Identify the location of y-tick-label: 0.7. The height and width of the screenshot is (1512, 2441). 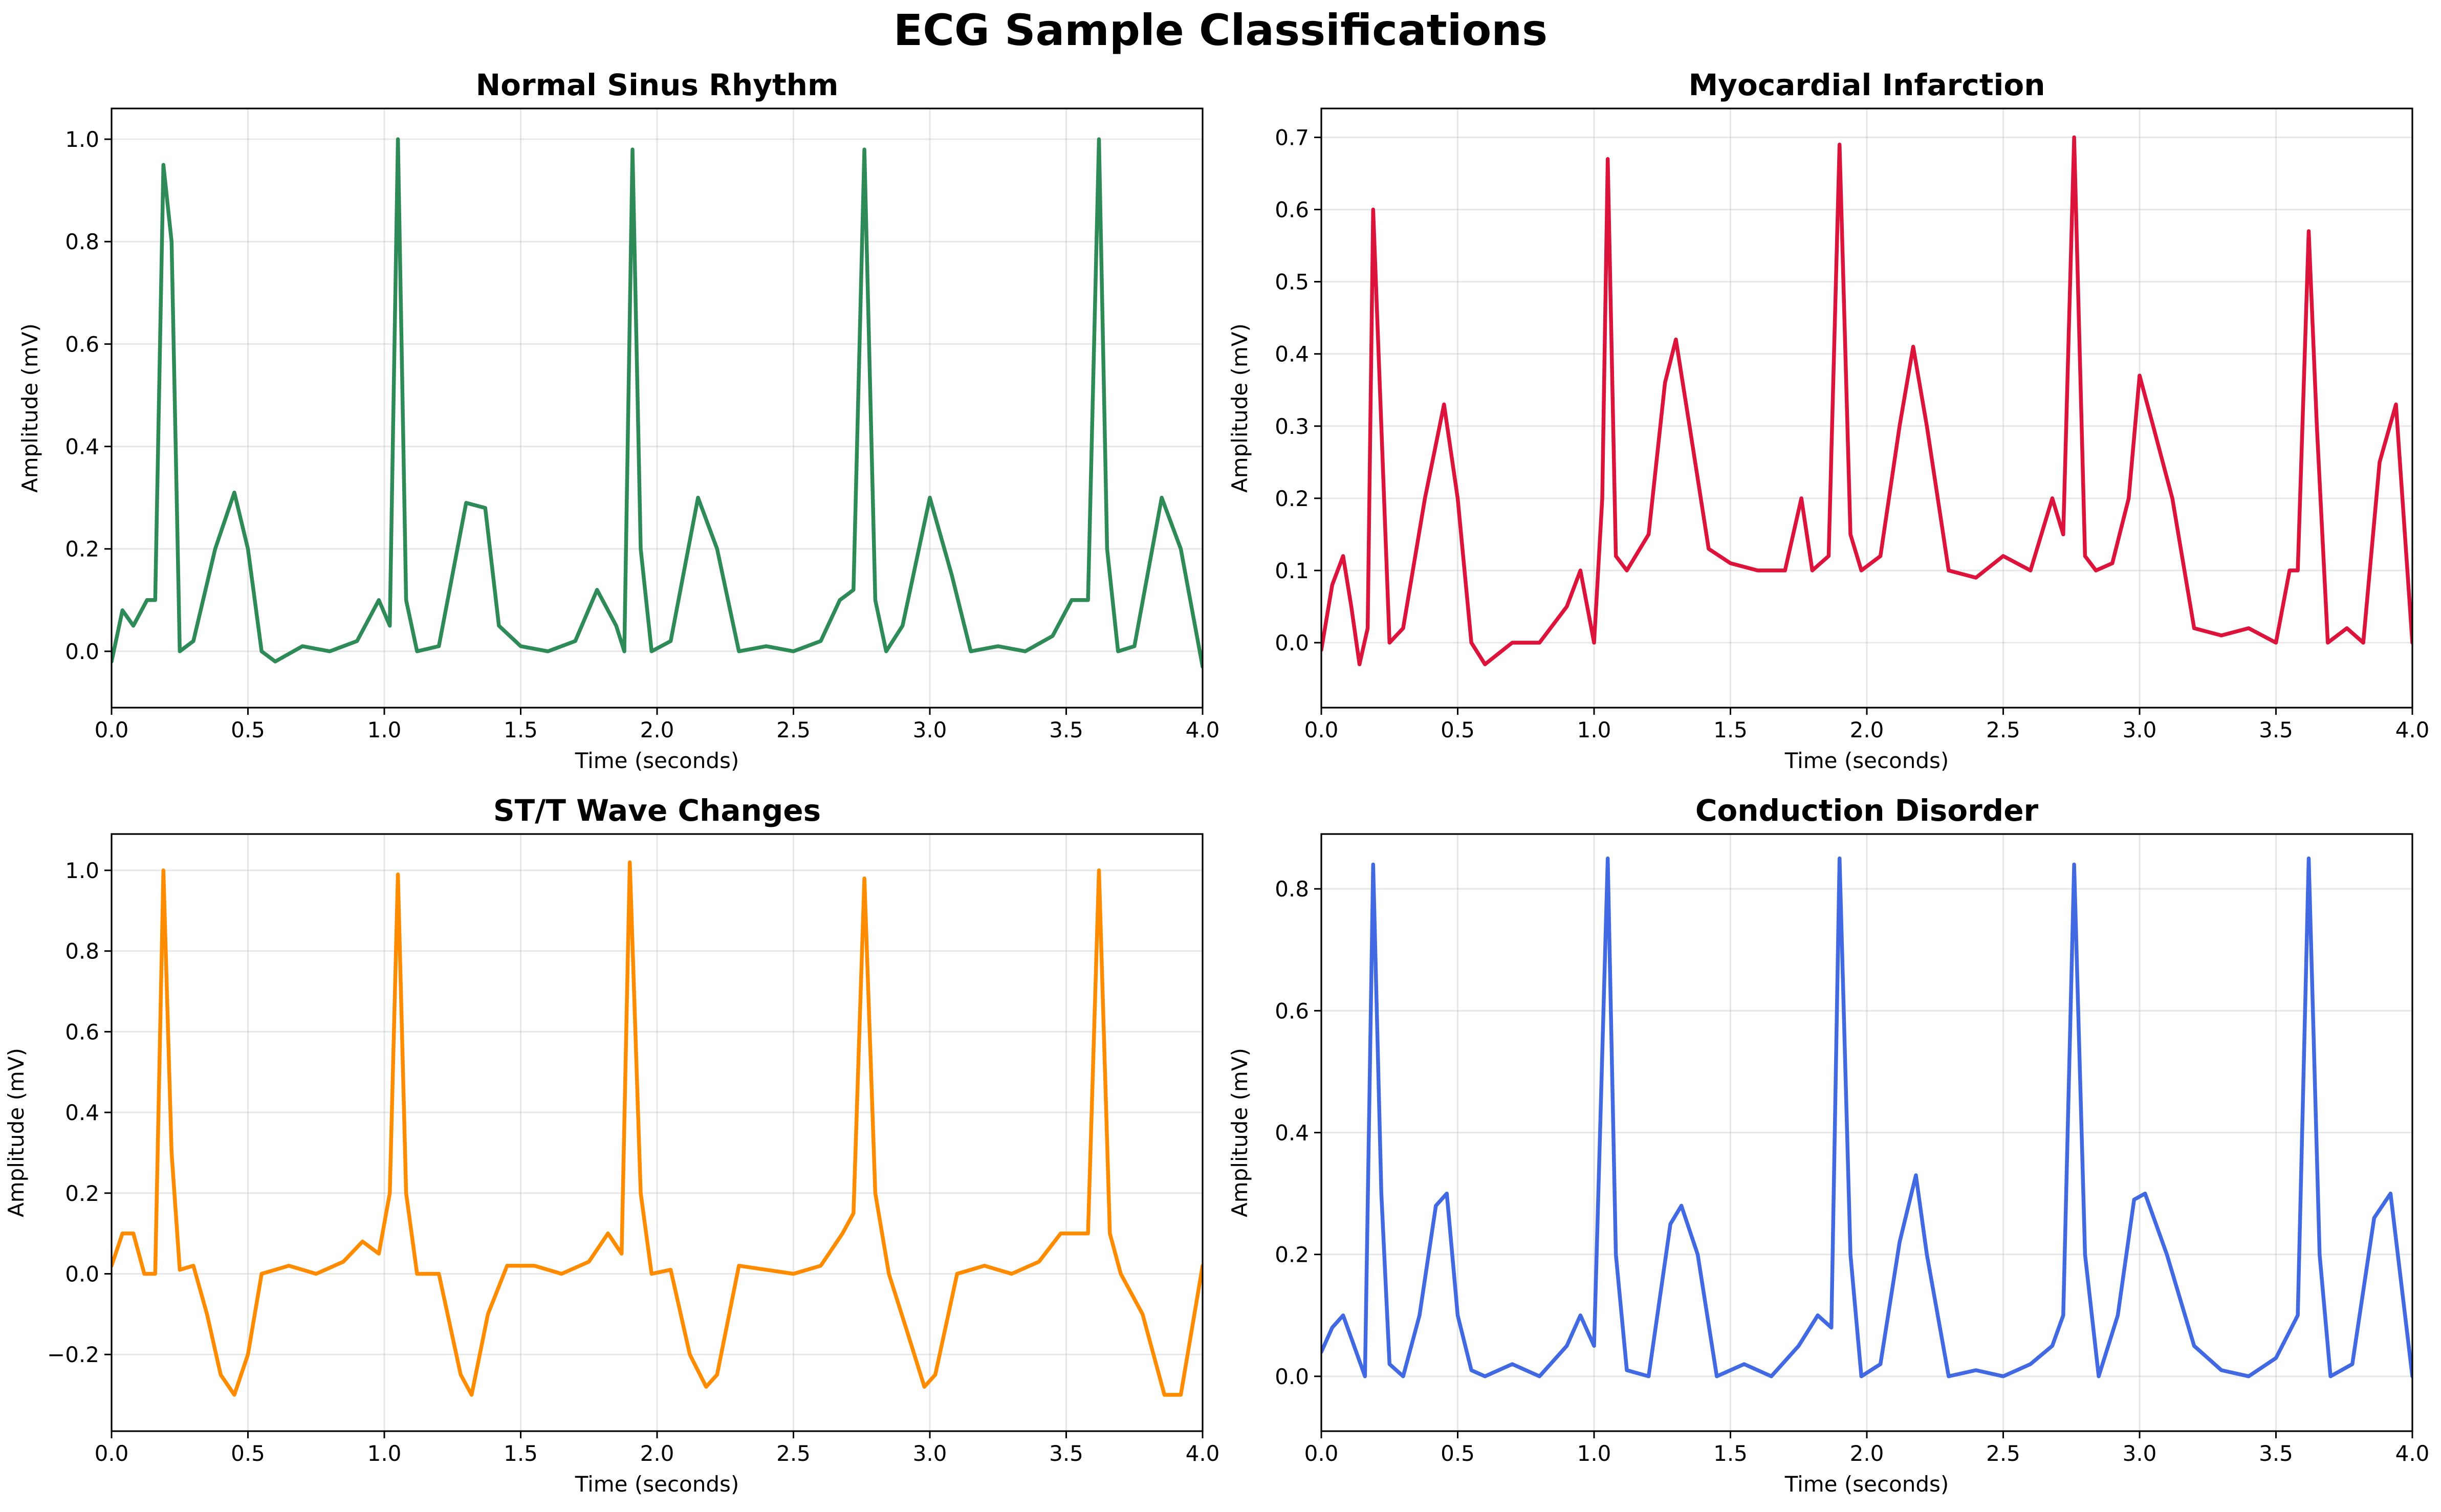
(1292, 138).